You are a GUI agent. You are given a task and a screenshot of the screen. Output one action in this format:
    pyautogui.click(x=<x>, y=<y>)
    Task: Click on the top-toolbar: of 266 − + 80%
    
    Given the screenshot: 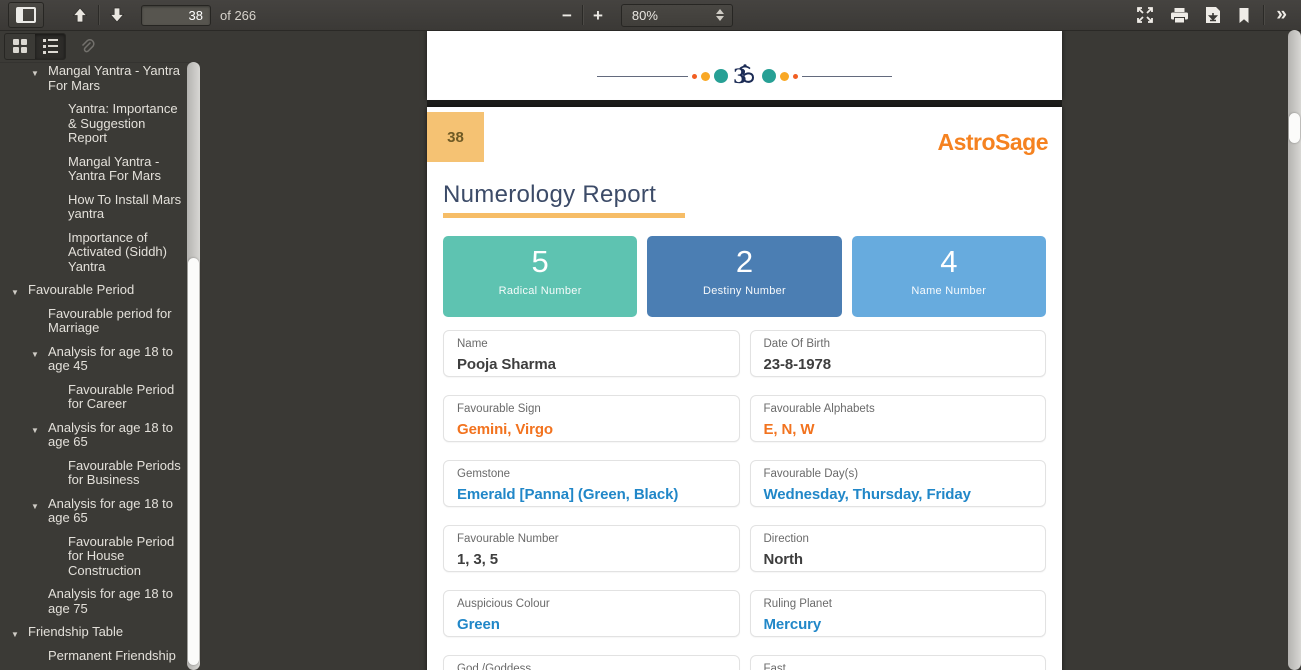 What is the action you would take?
    pyautogui.click(x=650, y=15)
    